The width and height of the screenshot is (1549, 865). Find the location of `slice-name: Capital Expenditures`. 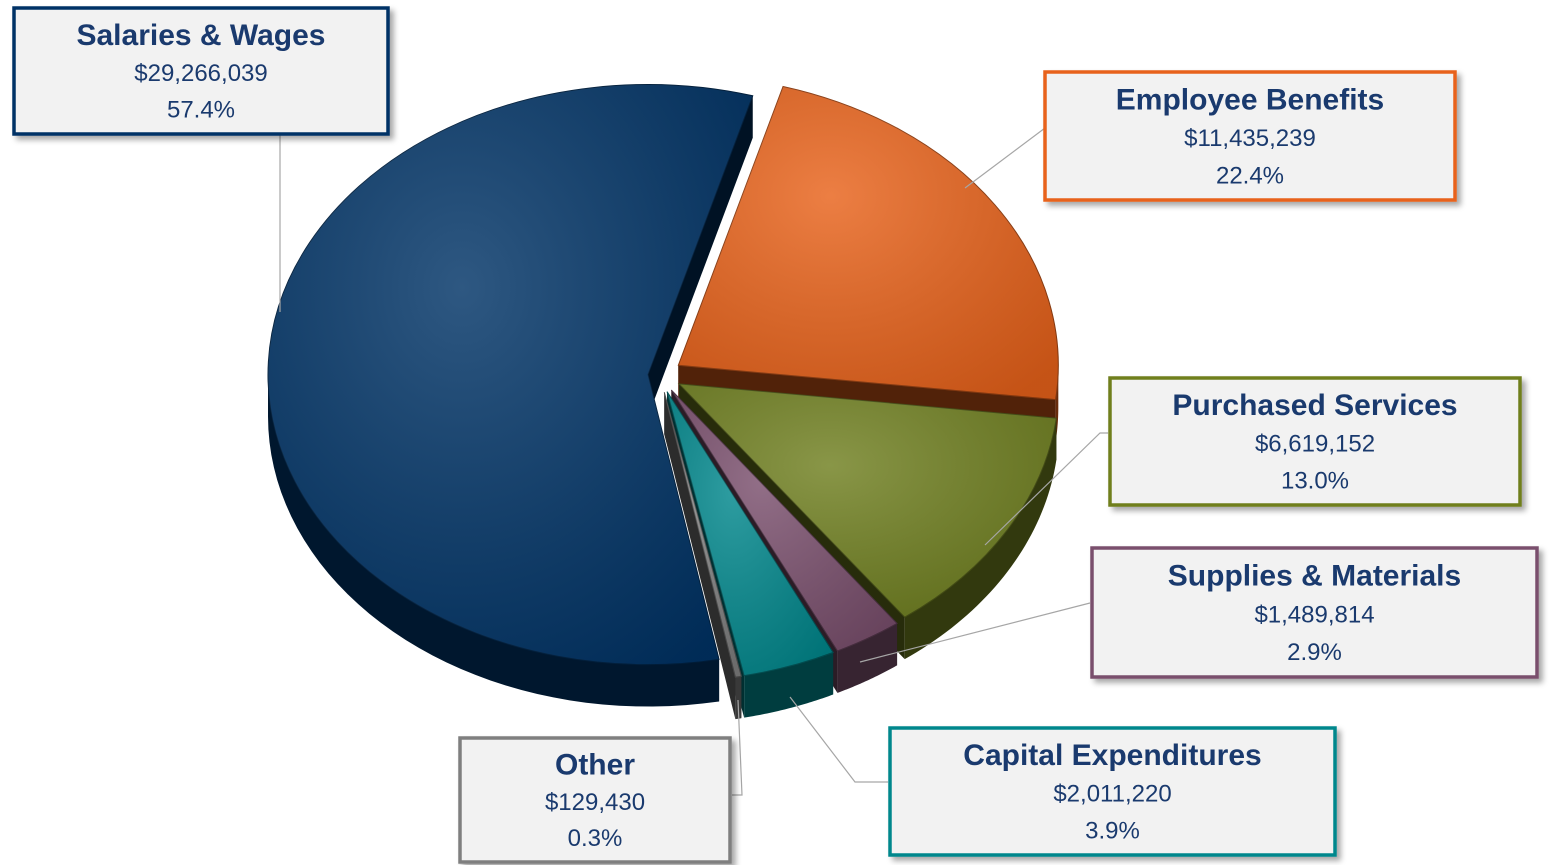

slice-name: Capital Expenditures is located at coordinates (1112, 755).